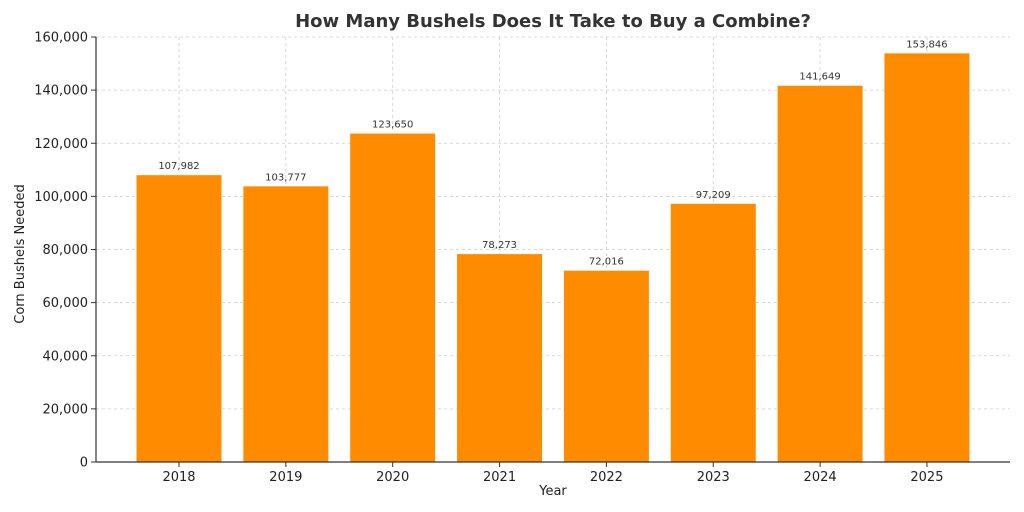  Describe the element at coordinates (285, 177) in the screenshot. I see `data-label-2019: 103,777` at that location.